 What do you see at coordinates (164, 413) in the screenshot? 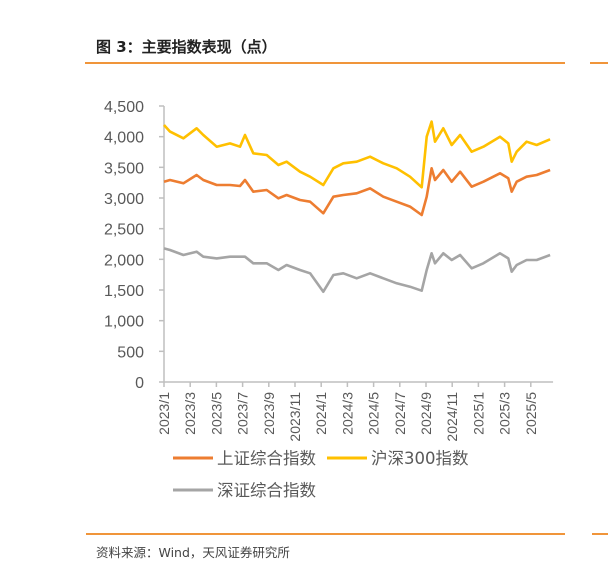
I see `x-tick-label: 2023/1` at bounding box center [164, 413].